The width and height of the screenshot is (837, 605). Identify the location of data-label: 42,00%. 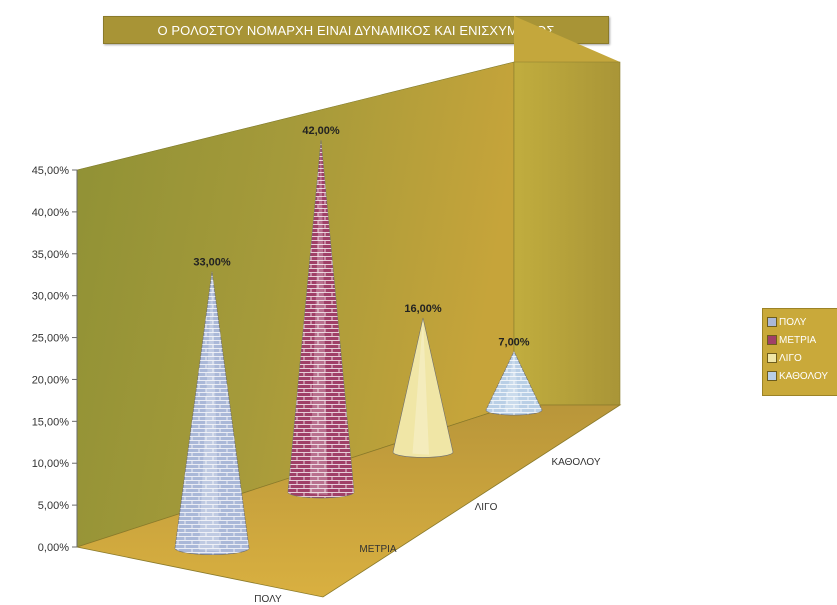
(321, 131).